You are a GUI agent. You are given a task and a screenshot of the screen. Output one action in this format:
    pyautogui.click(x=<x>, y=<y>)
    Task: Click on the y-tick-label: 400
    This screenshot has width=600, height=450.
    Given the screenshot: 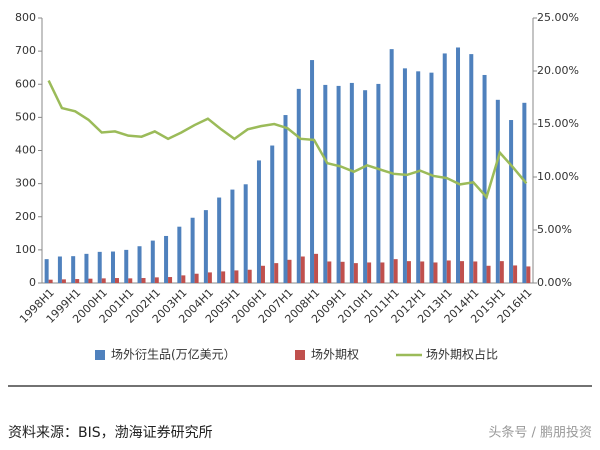 What is the action you would take?
    pyautogui.click(x=25, y=150)
    